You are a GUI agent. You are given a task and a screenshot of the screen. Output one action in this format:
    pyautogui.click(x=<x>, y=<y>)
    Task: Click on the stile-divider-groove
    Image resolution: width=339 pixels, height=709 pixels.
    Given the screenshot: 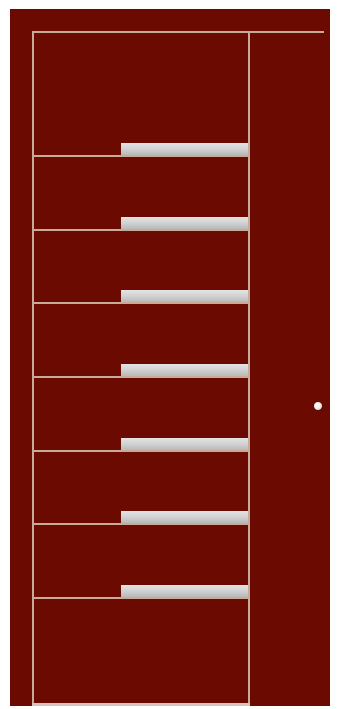 What is the action you would take?
    pyautogui.click(x=249, y=368)
    